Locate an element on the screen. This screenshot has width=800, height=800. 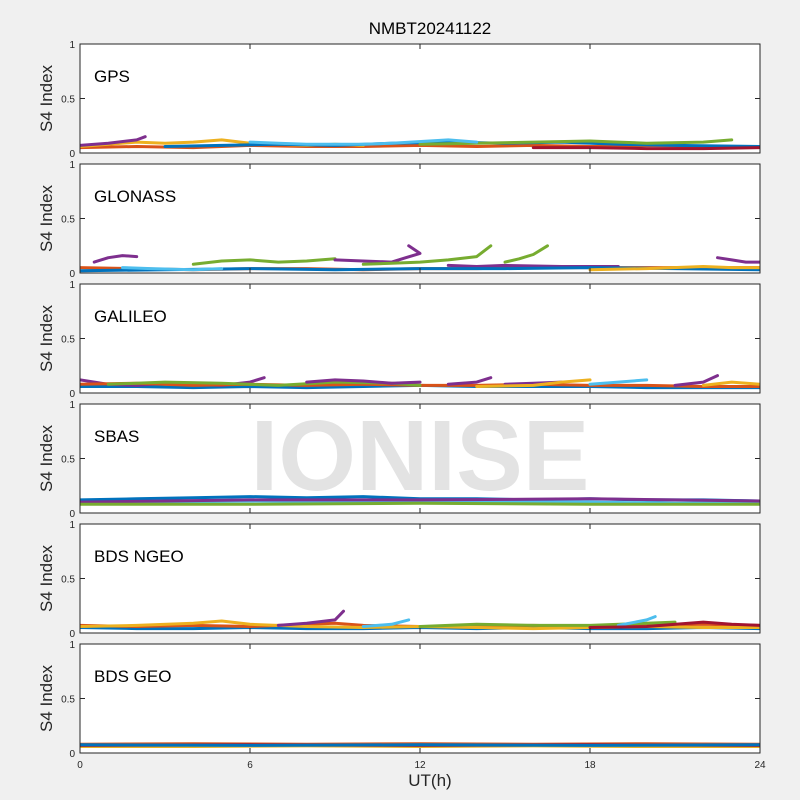
panel-sbas: 0 0.5 1 SBAS S4 Index is located at coordinates (399, 460).